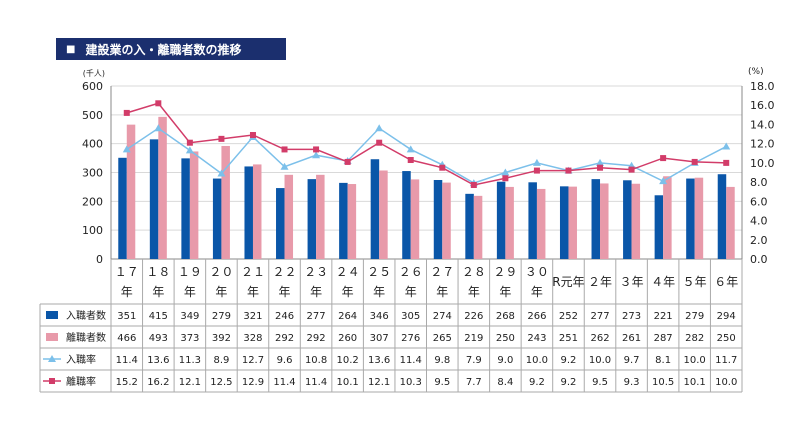  I want to click on x-tick-label: １７, so click(127, 272).